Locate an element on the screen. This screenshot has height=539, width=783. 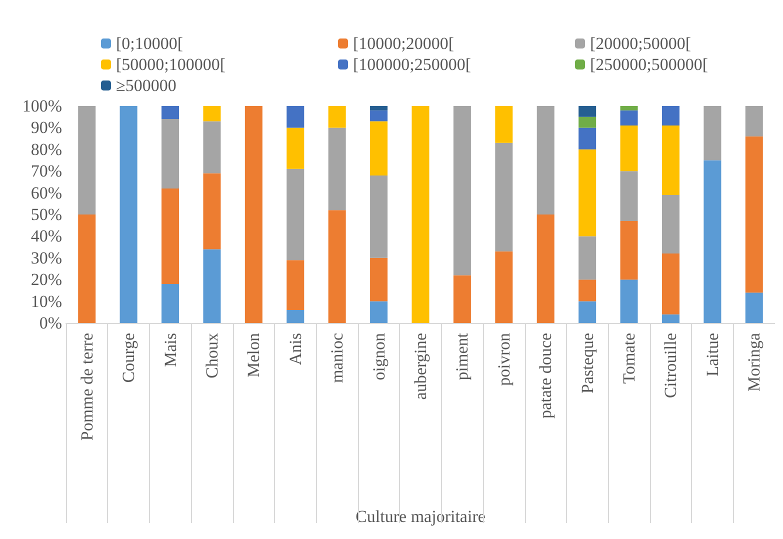
y-tick-label: 40% is located at coordinates (46, 236).